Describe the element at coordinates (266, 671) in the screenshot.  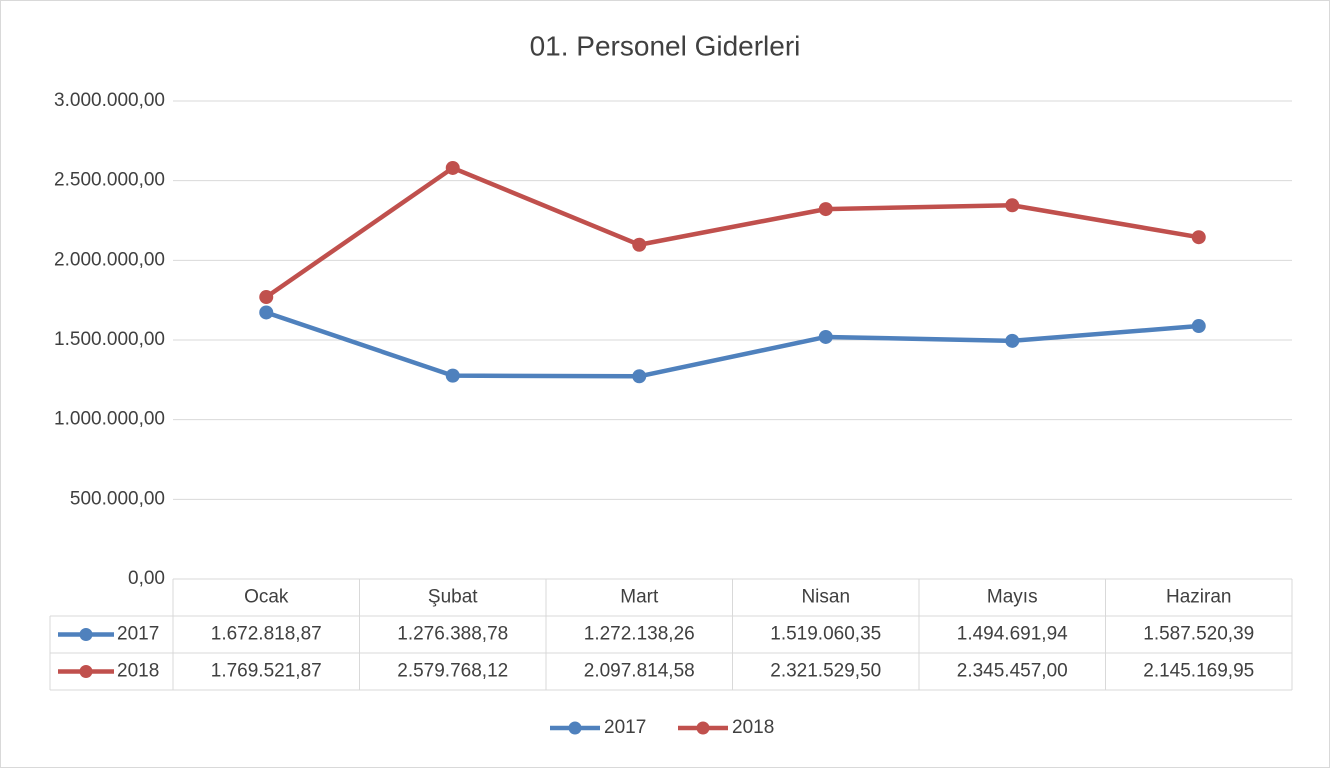
I see `table-cell: 1.769.521,87` at that location.